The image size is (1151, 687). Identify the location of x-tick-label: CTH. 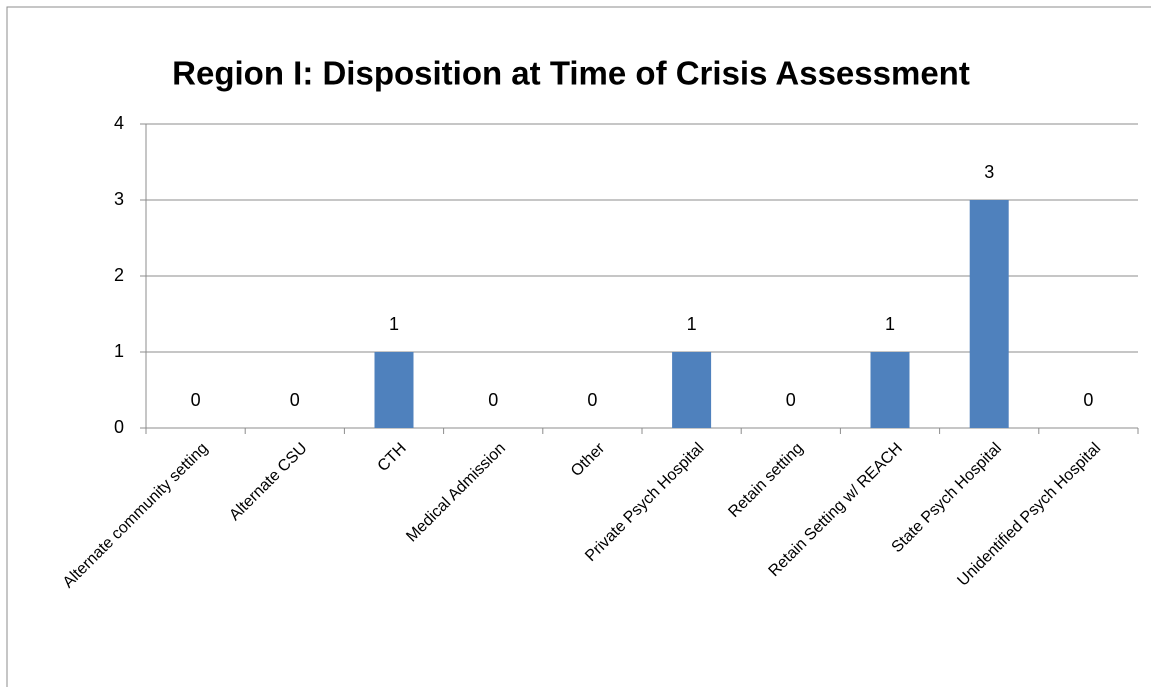
(392, 457).